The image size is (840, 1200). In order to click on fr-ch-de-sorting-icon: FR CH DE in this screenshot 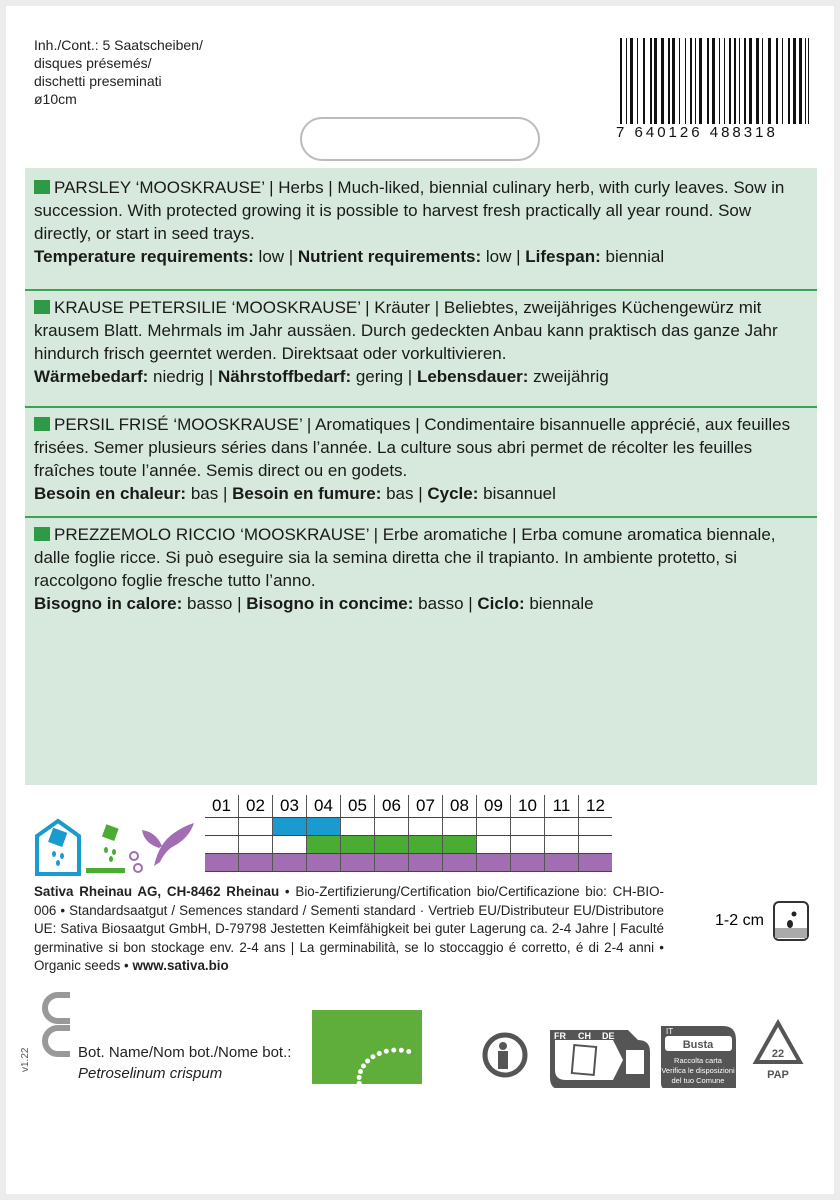, I will do `click(600, 1059)`.